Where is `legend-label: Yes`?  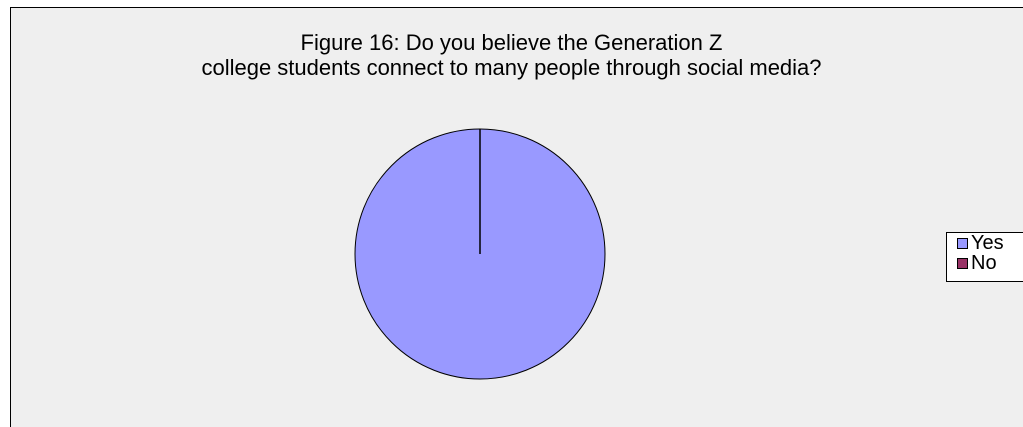
legend-label: Yes is located at coordinates (987, 243).